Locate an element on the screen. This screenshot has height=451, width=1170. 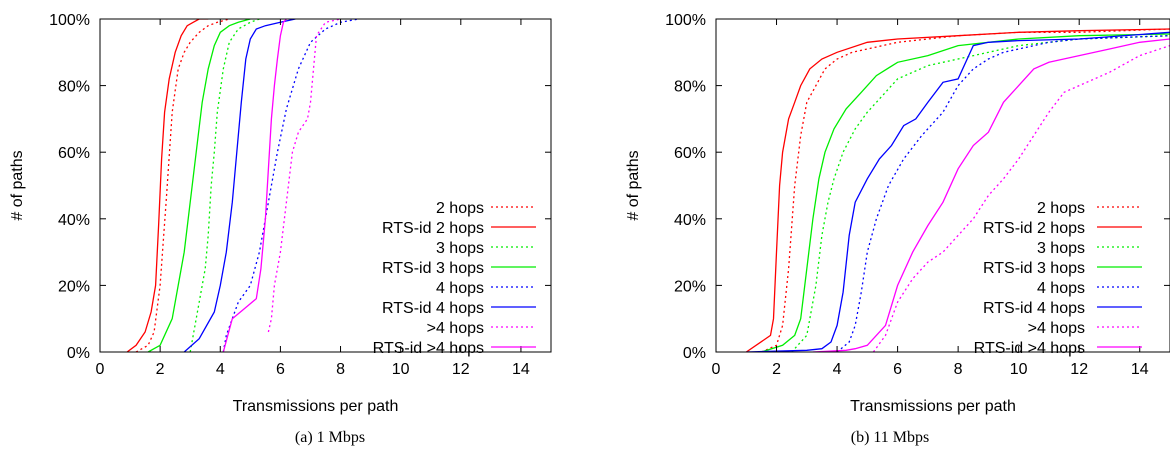
series-group is located at coordinates (242, 185).